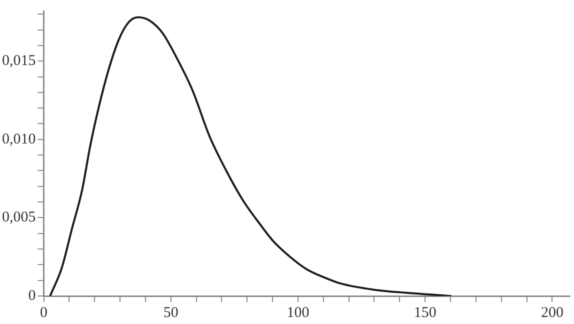  What do you see at coordinates (170, 312) in the screenshot?
I see `x-tick-label: 50` at bounding box center [170, 312].